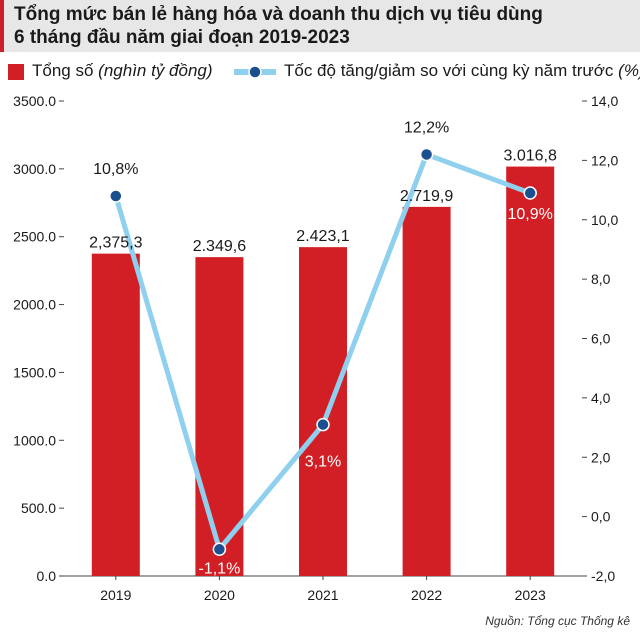  What do you see at coordinates (426, 196) in the screenshot?
I see `bar-value-label: 2.719,9` at bounding box center [426, 196].